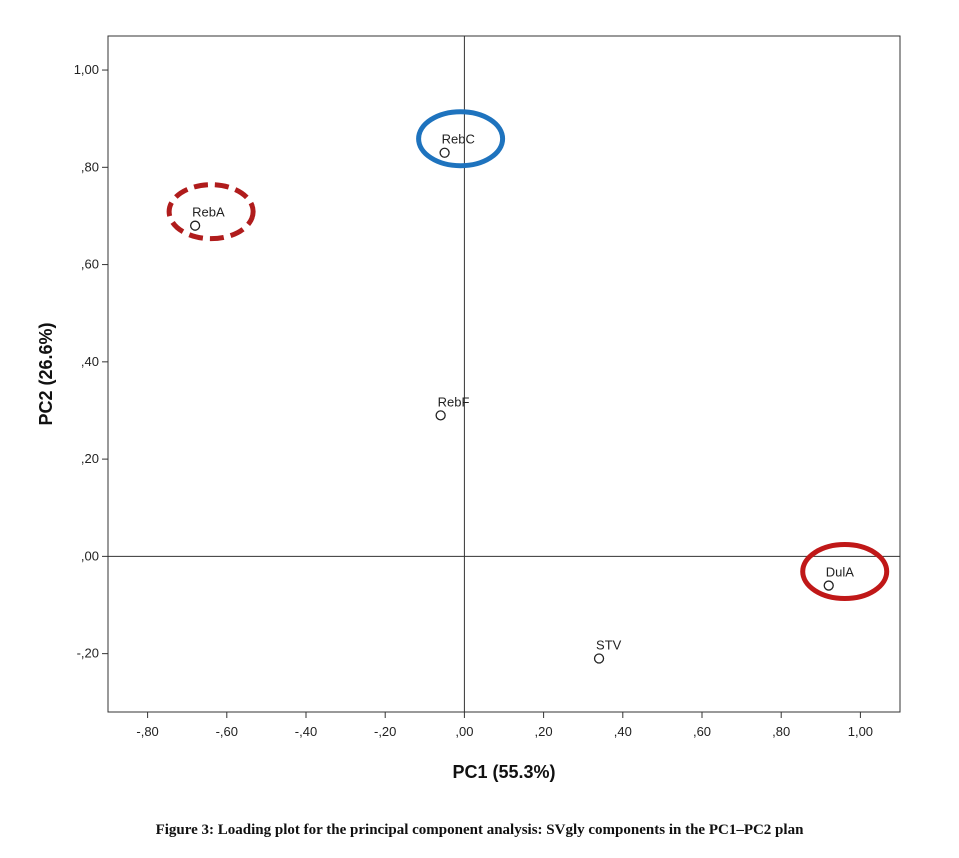 Image resolution: width=959 pixels, height=858 pixels. What do you see at coordinates (90, 264) in the screenshot?
I see `y-tick-label: ,60` at bounding box center [90, 264].